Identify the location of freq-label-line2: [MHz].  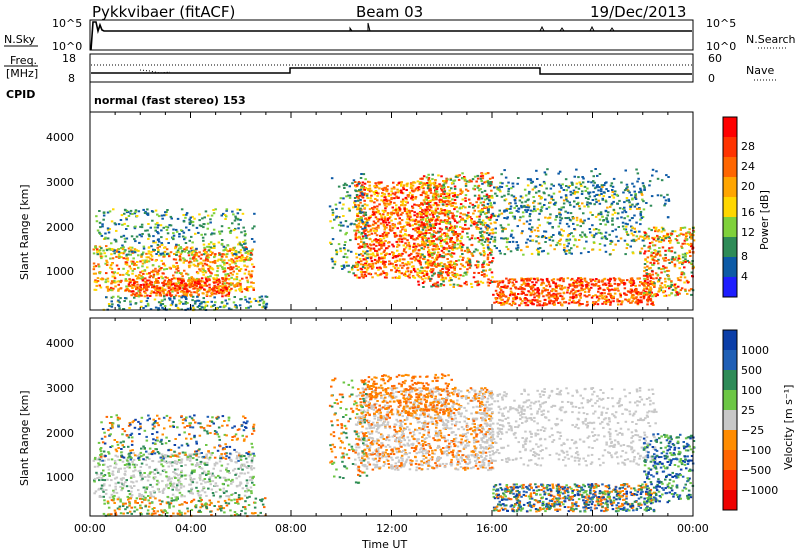
(22, 73).